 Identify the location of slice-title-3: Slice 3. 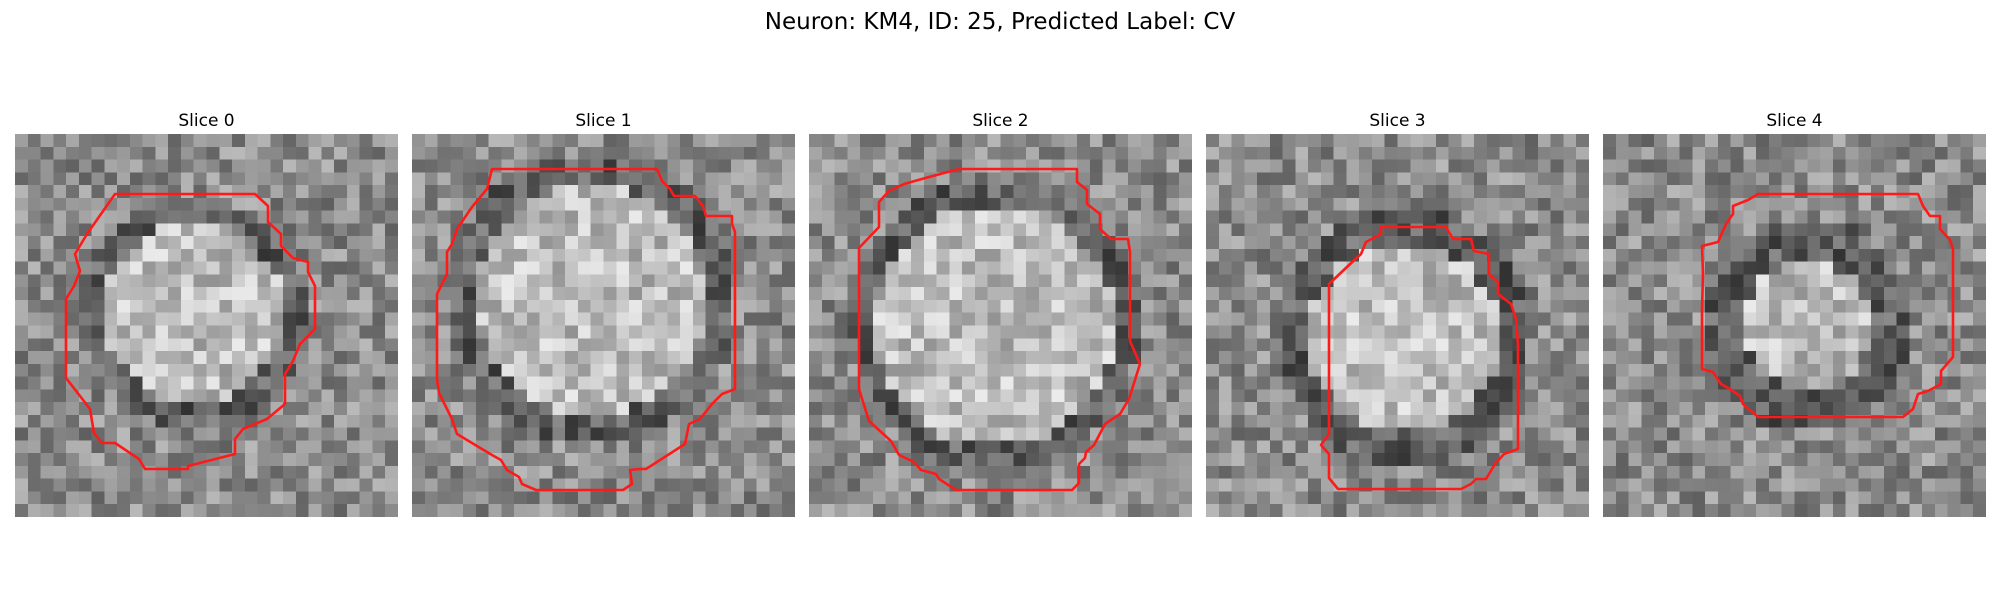
(1397, 121).